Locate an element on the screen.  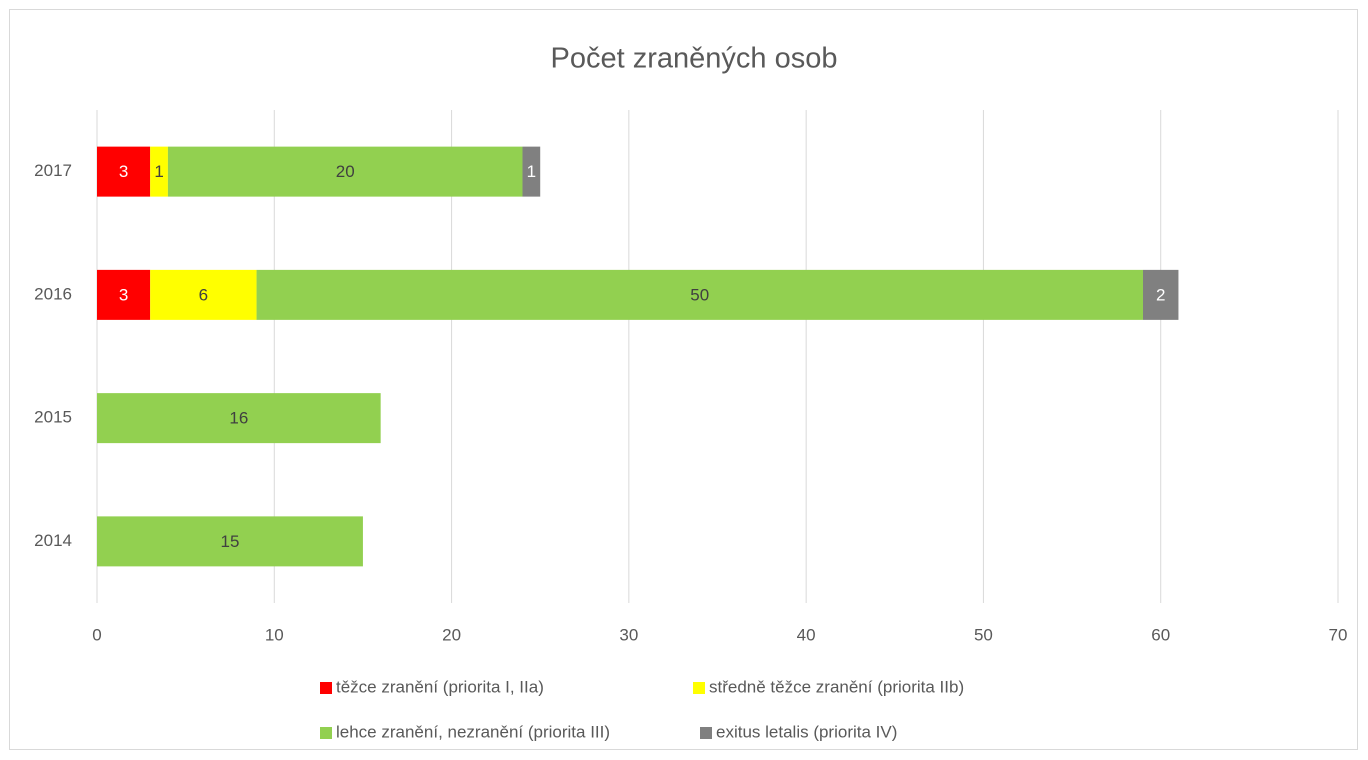
x-tick-label: 30 is located at coordinates (628, 634).